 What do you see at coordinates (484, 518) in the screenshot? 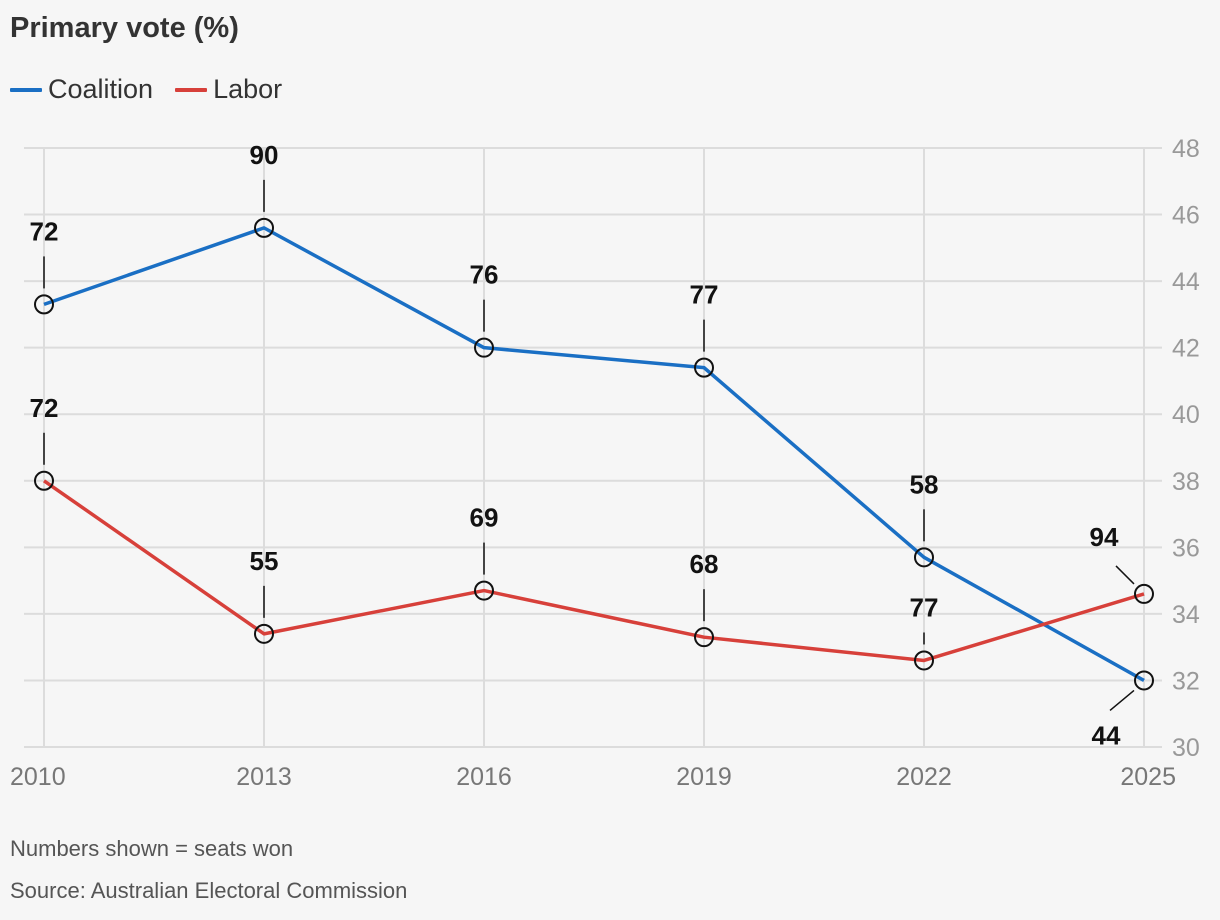
I see `labor-seats-label: 69` at bounding box center [484, 518].